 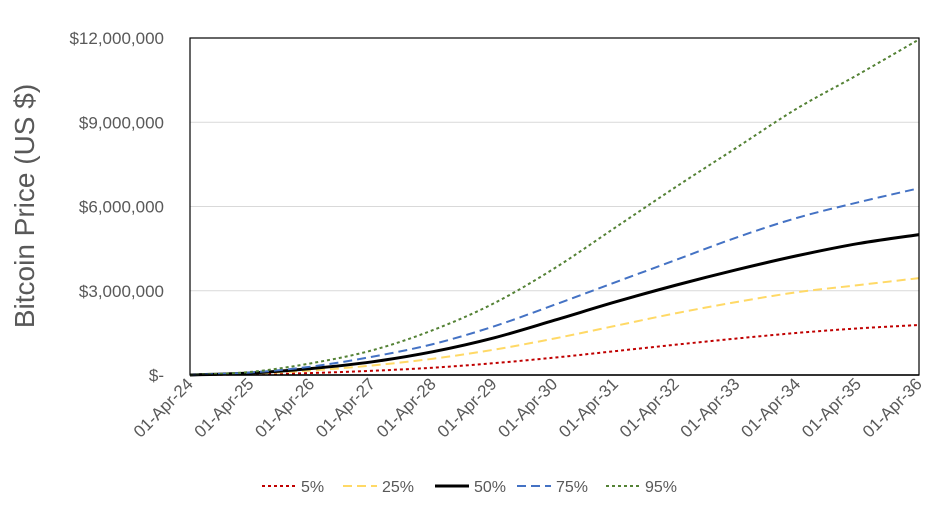 I want to click on x-tick-label: 01-Apr-29, so click(x=467, y=407).